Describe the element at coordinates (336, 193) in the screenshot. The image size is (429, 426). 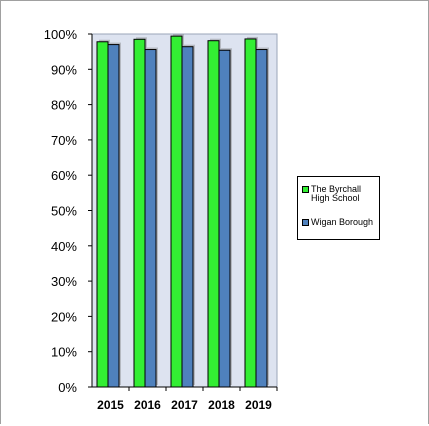
I see `legend-label-school: The Byrchall High School` at that location.